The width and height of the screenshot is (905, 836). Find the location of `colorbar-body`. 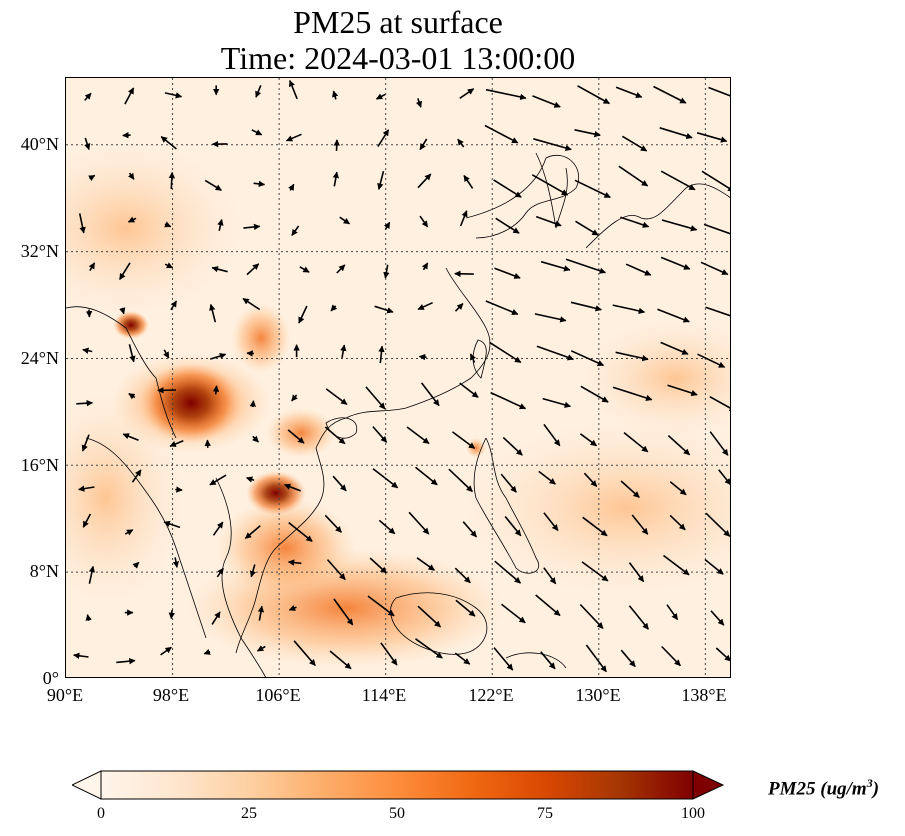

colorbar-body is located at coordinates (397, 785).